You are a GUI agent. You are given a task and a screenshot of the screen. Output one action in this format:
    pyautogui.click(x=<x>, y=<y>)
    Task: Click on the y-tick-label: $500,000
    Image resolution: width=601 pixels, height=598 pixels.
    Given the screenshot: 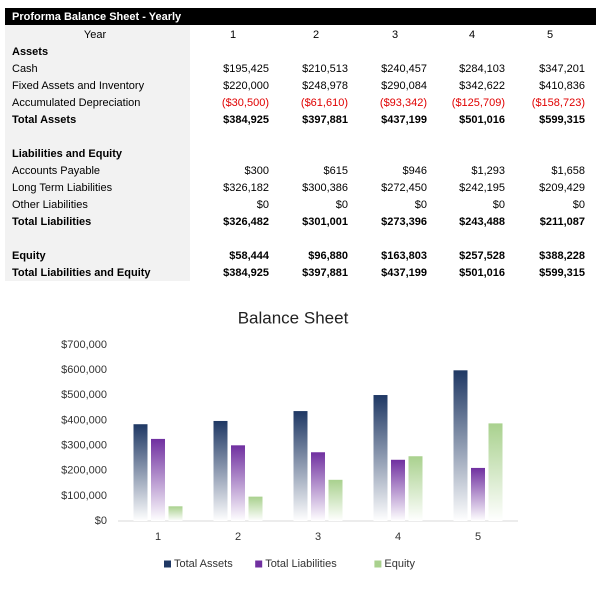 What is the action you would take?
    pyautogui.click(x=84, y=395)
    